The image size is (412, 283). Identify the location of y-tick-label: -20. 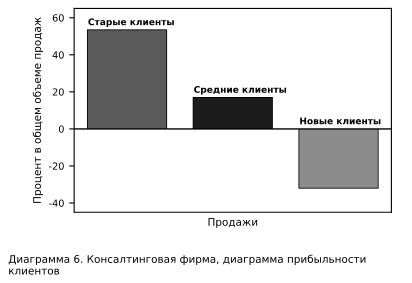
(56, 166).